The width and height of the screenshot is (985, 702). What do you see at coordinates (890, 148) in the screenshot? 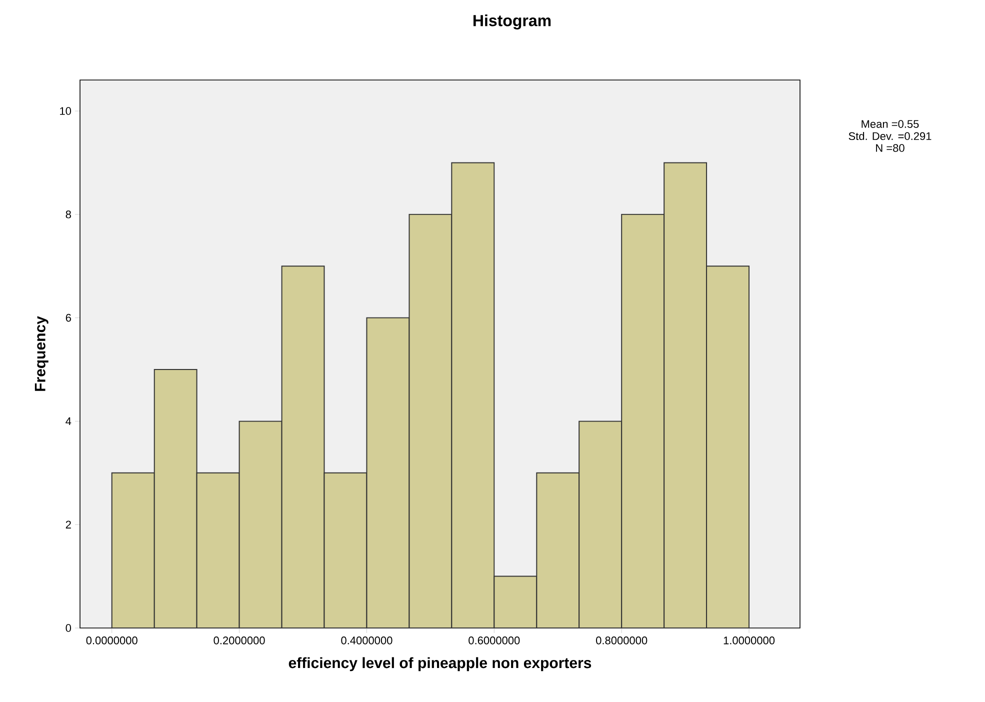
I see `text: N =80` at bounding box center [890, 148].